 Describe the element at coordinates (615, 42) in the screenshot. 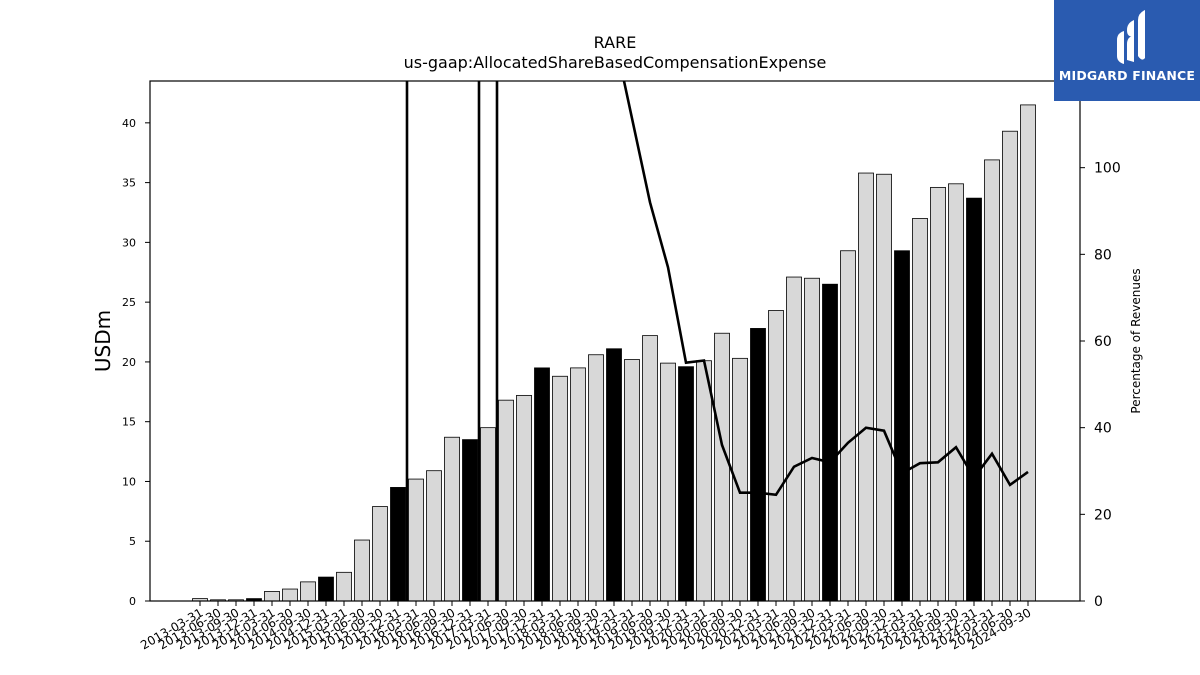

I see `chart-title: RARE` at that location.